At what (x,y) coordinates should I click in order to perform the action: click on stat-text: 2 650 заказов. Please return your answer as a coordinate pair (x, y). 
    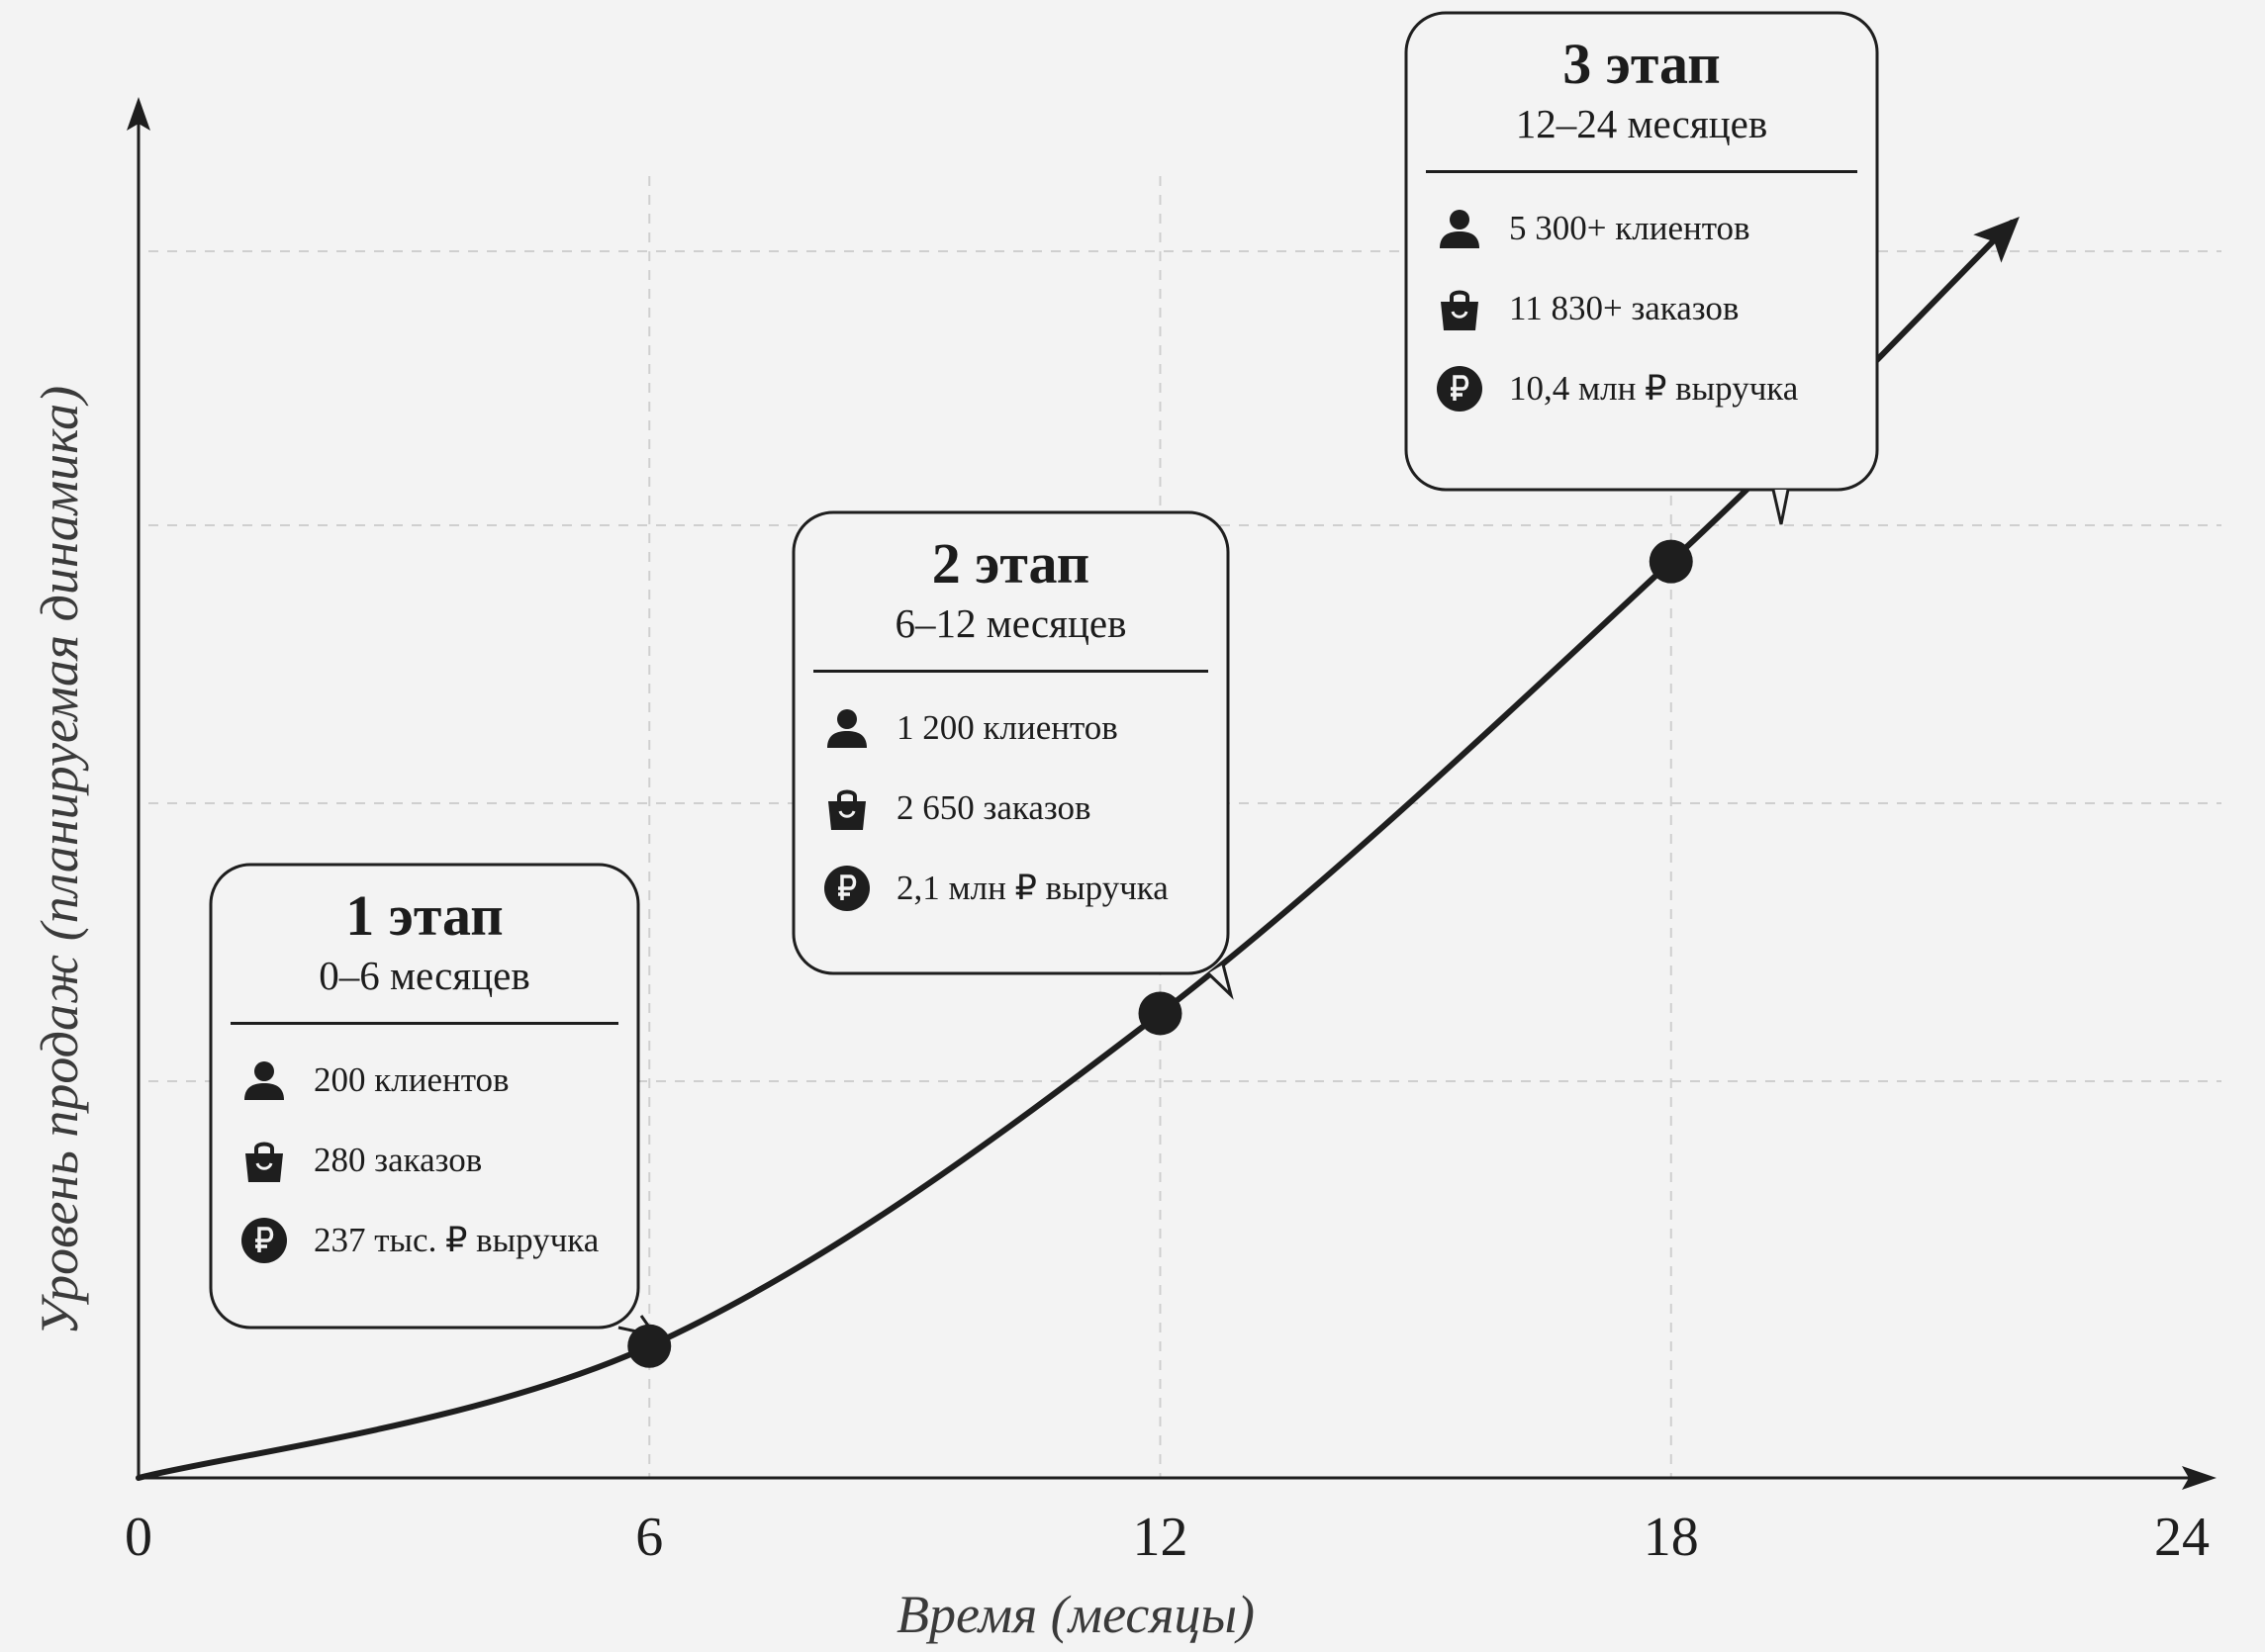
    Looking at the image, I should click on (994, 808).